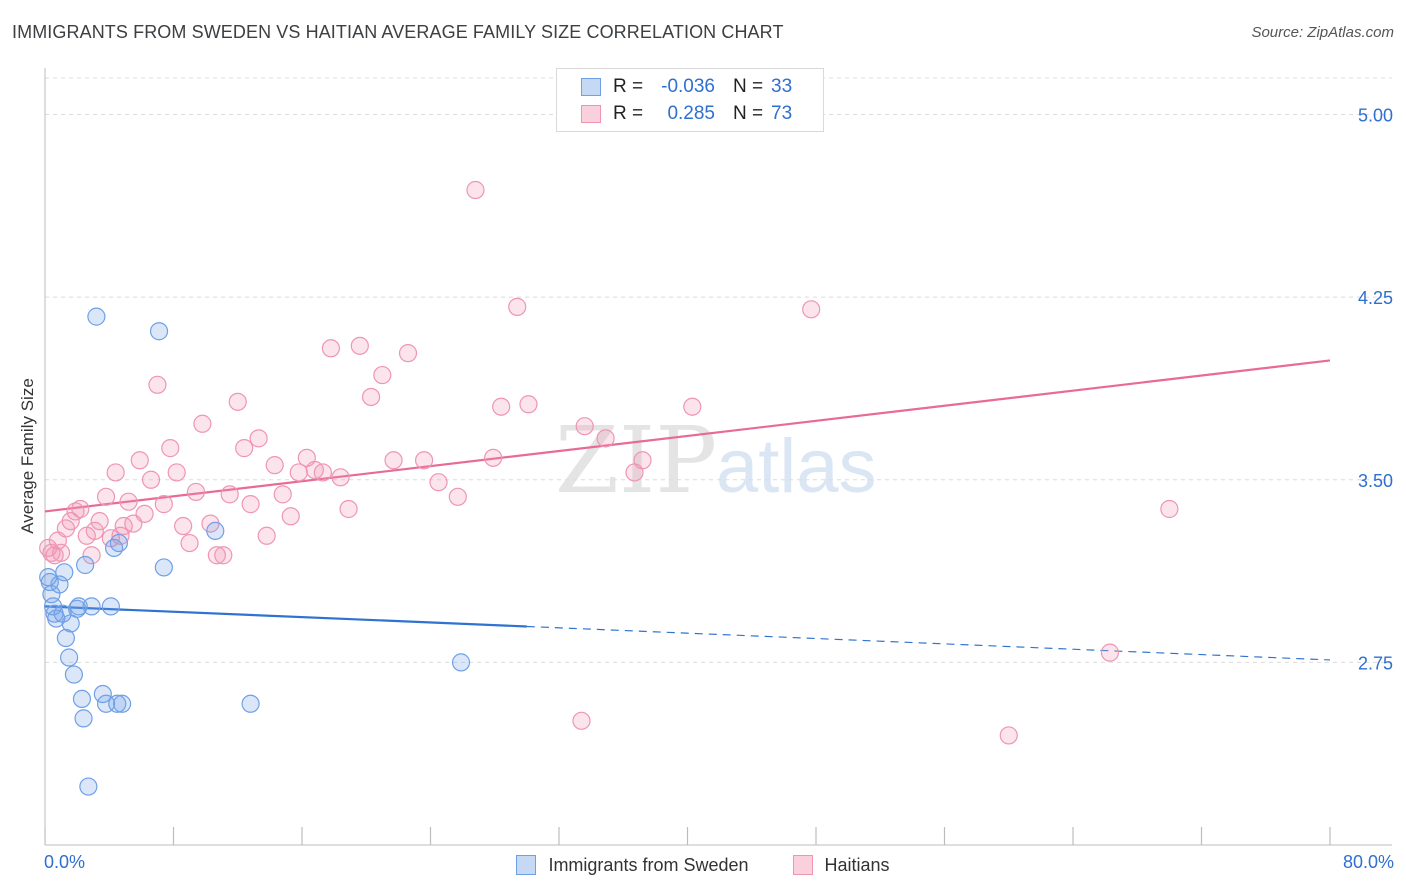 The image size is (1406, 892). Describe the element at coordinates (1375, 298) in the screenshot. I see `y-tick-label: 4.25` at that location.